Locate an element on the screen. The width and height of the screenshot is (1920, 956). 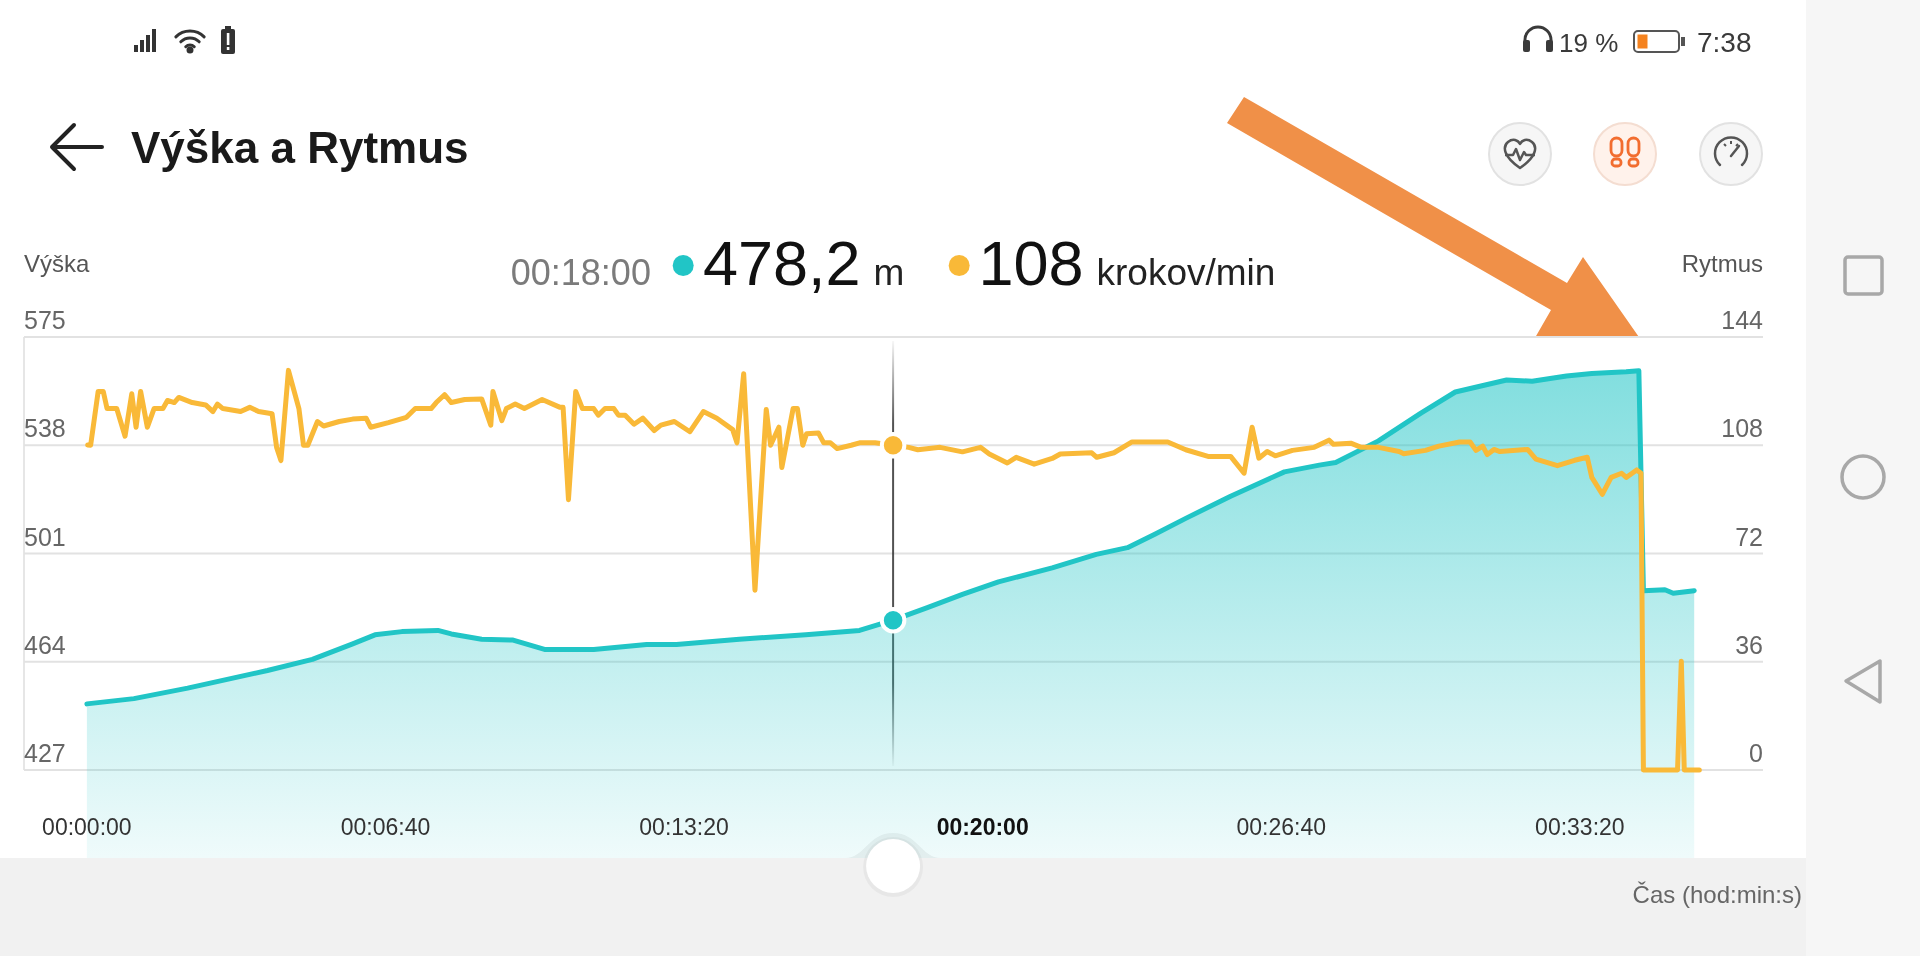
x-tick-label: 00:33:20 is located at coordinates (1580, 827).